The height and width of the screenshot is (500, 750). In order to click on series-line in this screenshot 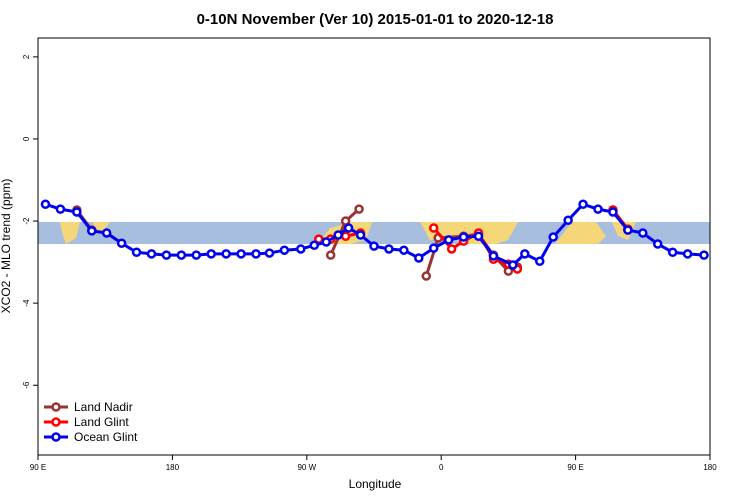, I will do `click(374, 234)`.